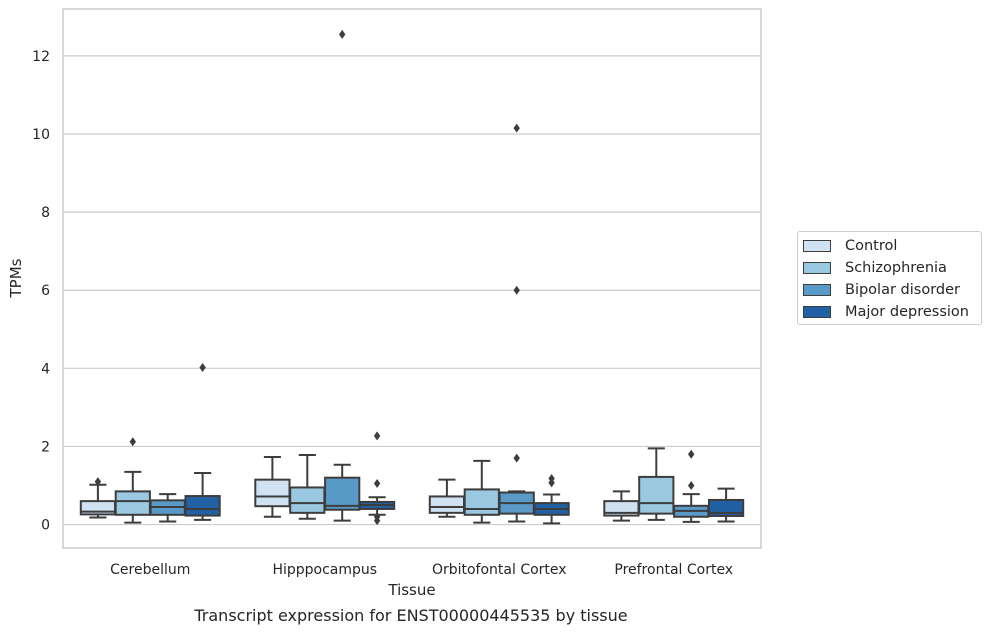 This screenshot has height=634, width=992. I want to click on x-tick-label-prefrontal-cortex: Prefrontal Cortex, so click(673, 570).